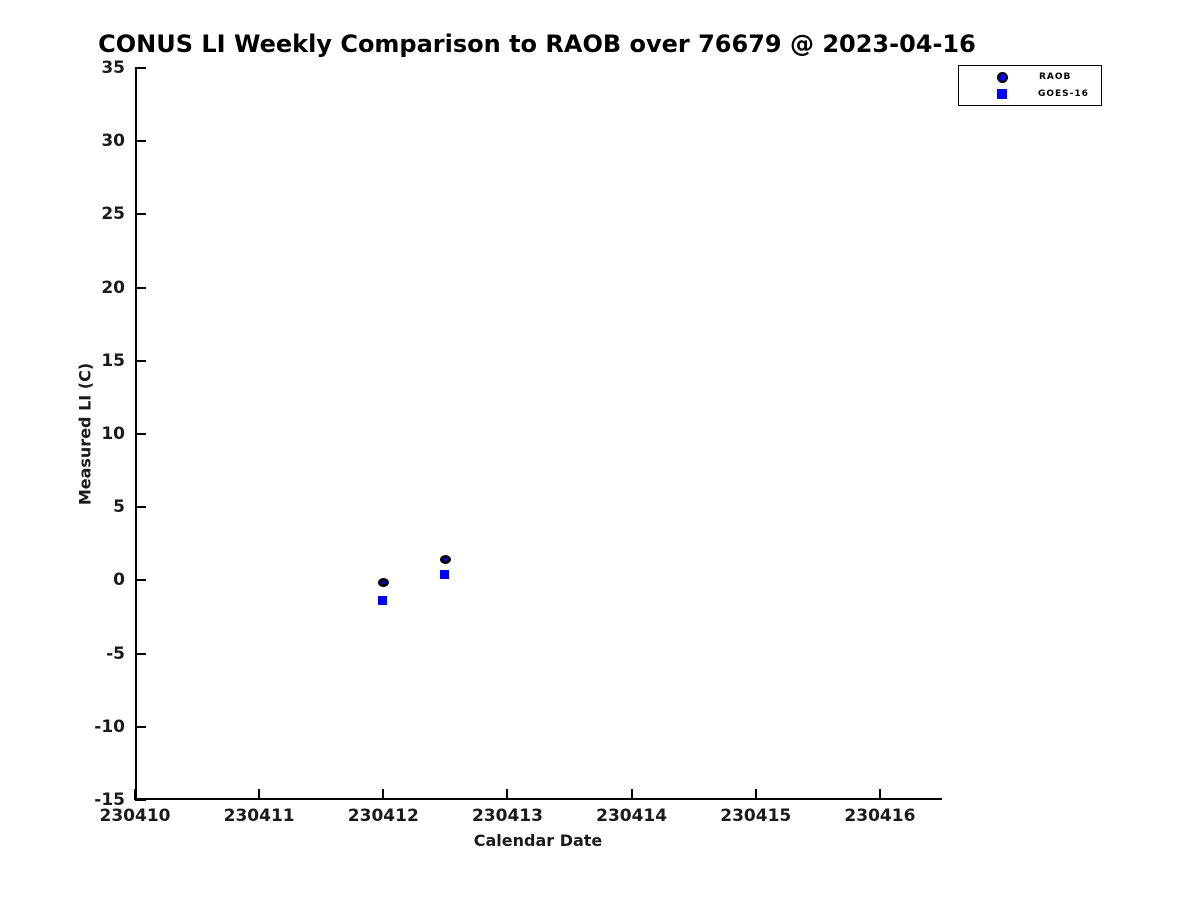 This screenshot has width=1200, height=900. I want to click on x-axis-label: Calendar Date, so click(538, 840).